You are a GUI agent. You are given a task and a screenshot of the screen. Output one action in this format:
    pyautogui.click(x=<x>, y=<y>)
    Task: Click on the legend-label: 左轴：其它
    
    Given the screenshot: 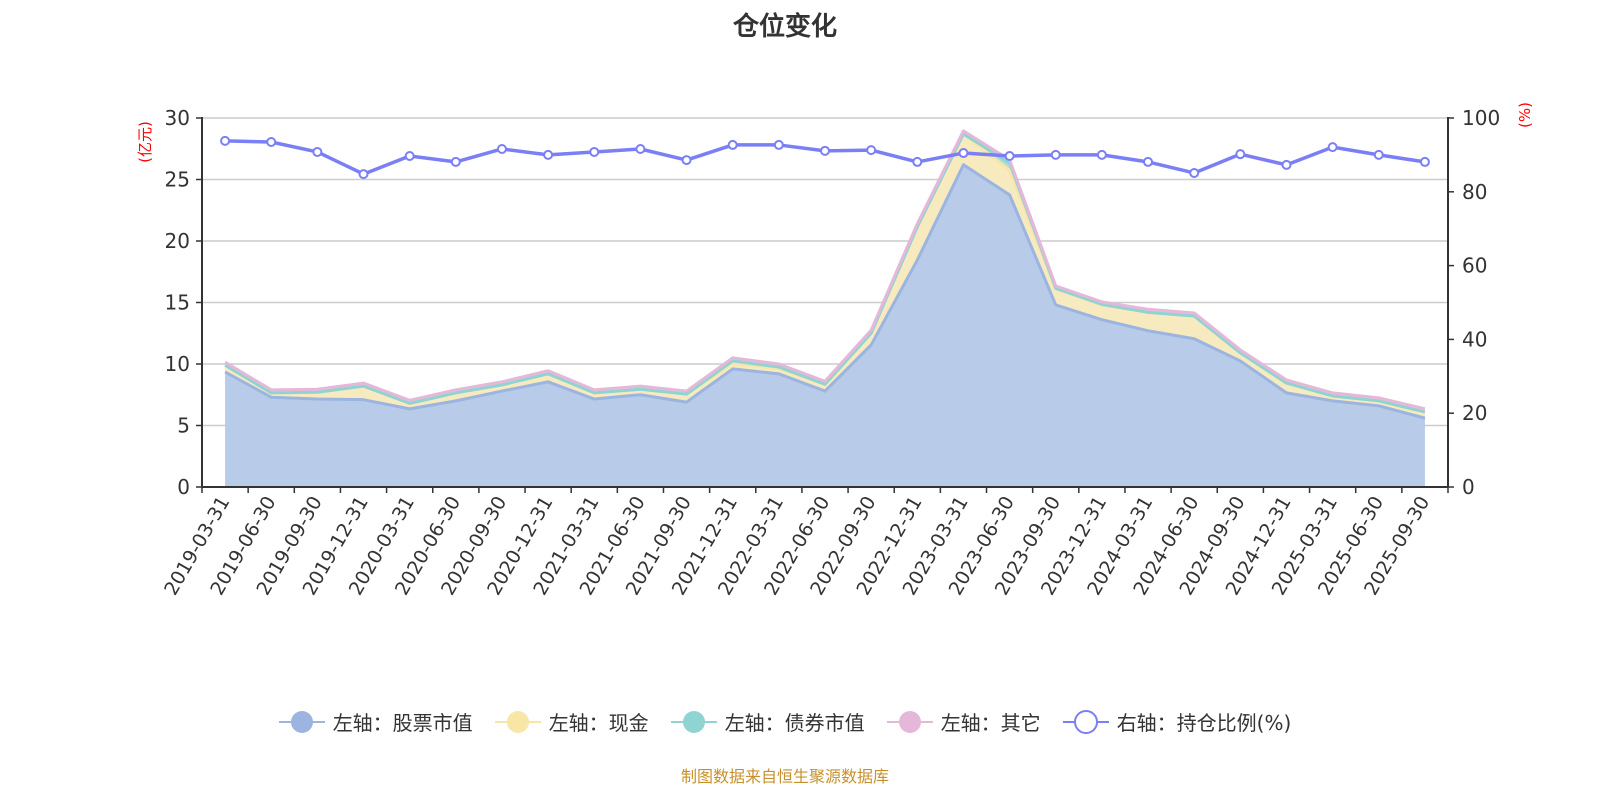 What is the action you would take?
    pyautogui.click(x=990, y=723)
    